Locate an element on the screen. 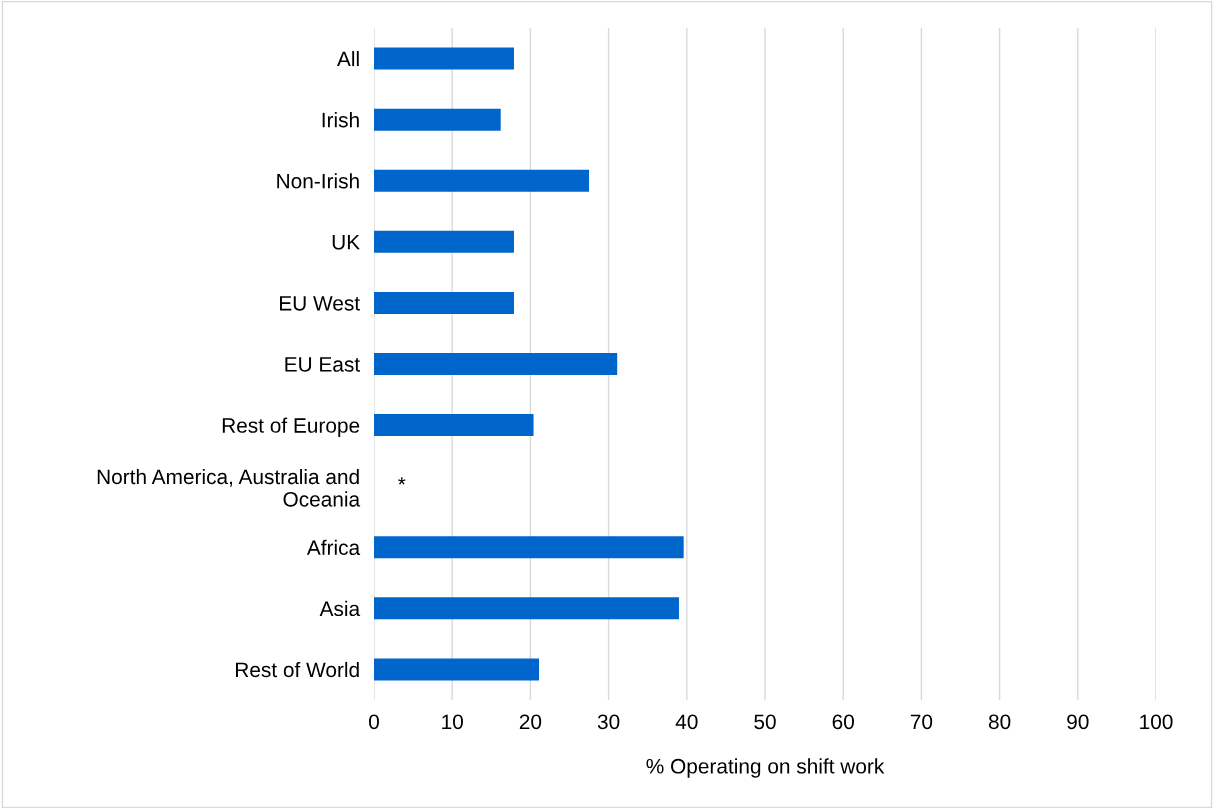 This screenshot has height=809, width=1214. x-tick-label: 10 is located at coordinates (452, 722).